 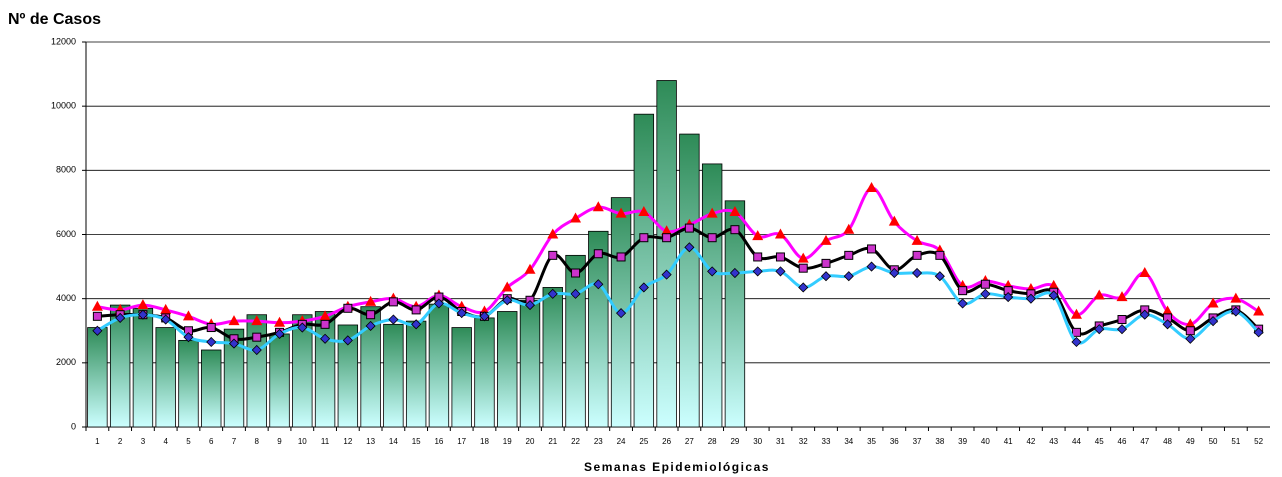 What do you see at coordinates (54, 19) in the screenshot?
I see `chart-title: Nº de Casos` at bounding box center [54, 19].